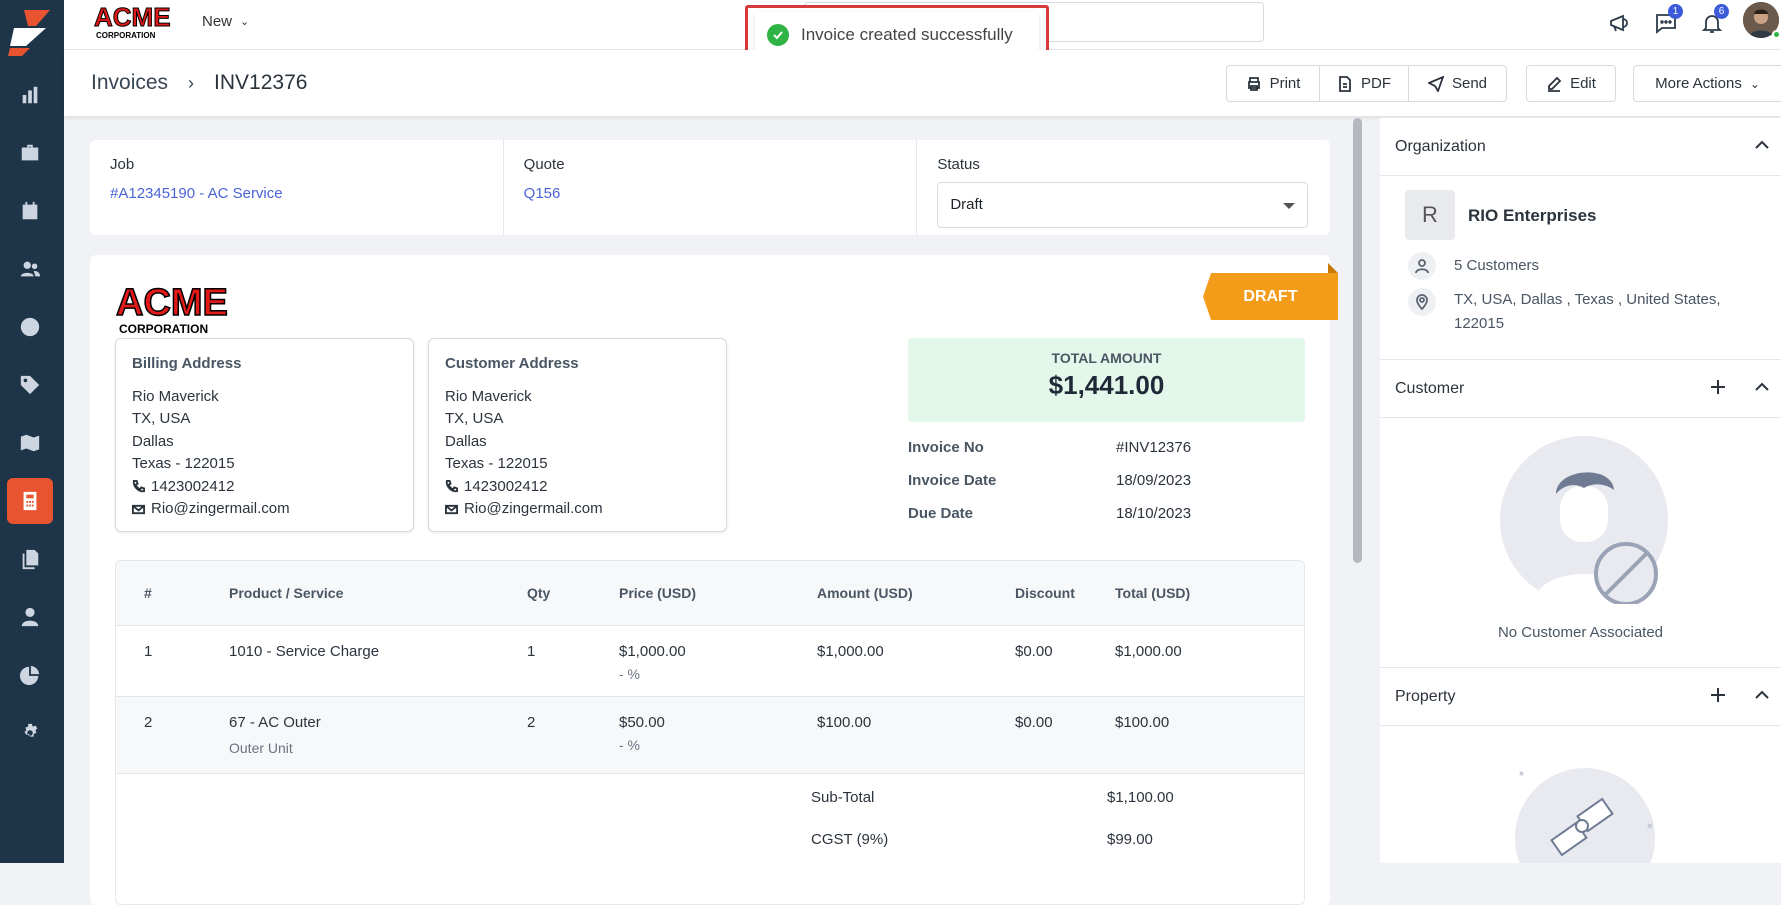 The height and width of the screenshot is (905, 1781). I want to click on col-amount: Amount (USD), so click(865, 593).